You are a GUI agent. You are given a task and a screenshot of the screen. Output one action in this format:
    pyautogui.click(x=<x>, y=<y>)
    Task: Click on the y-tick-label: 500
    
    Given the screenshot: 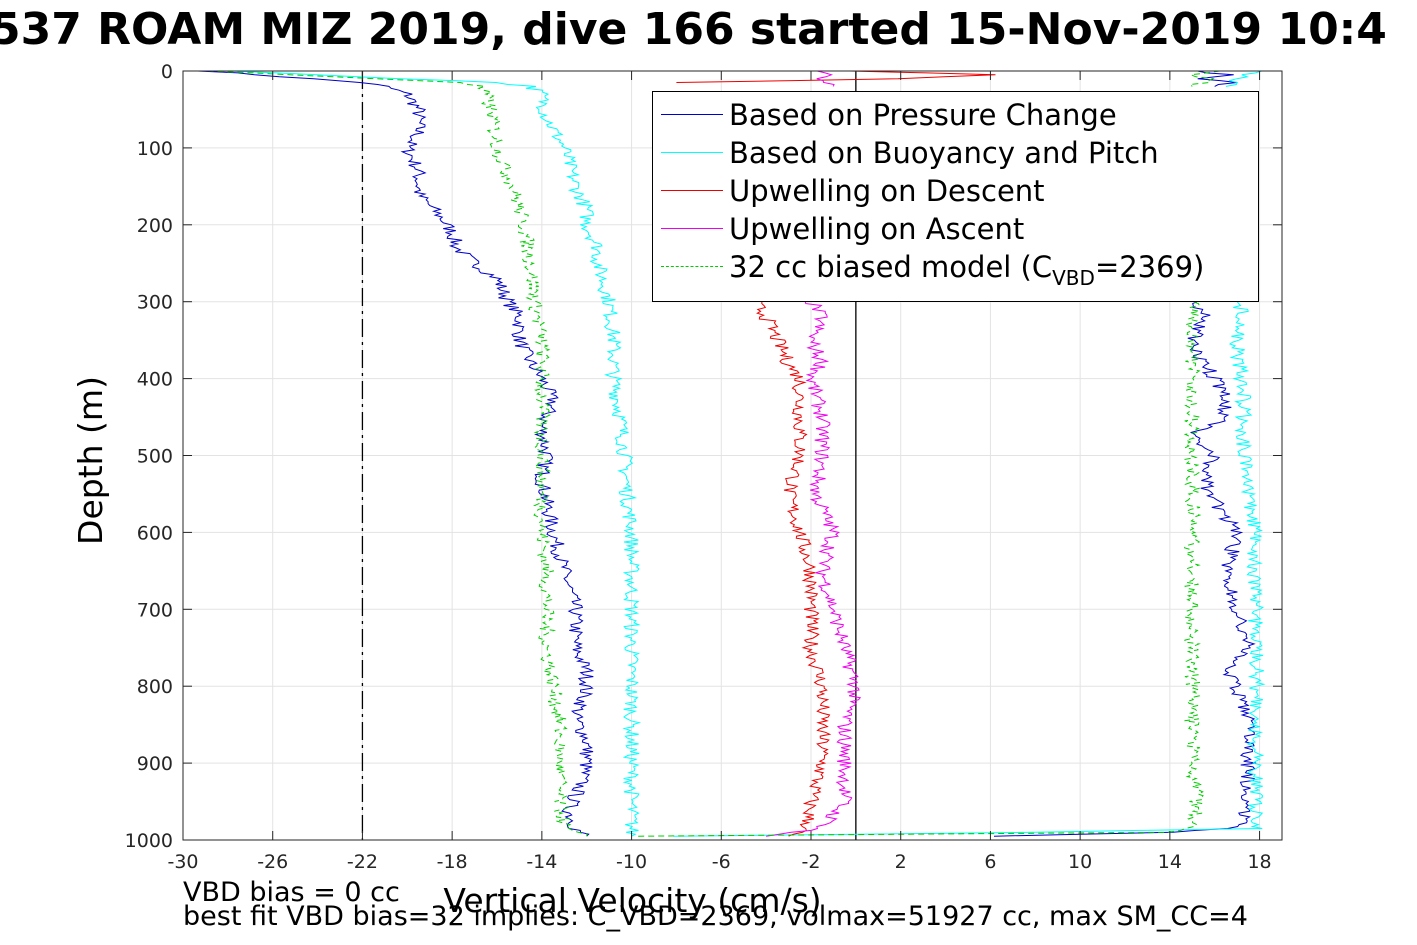 What is the action you would take?
    pyautogui.click(x=155, y=457)
    